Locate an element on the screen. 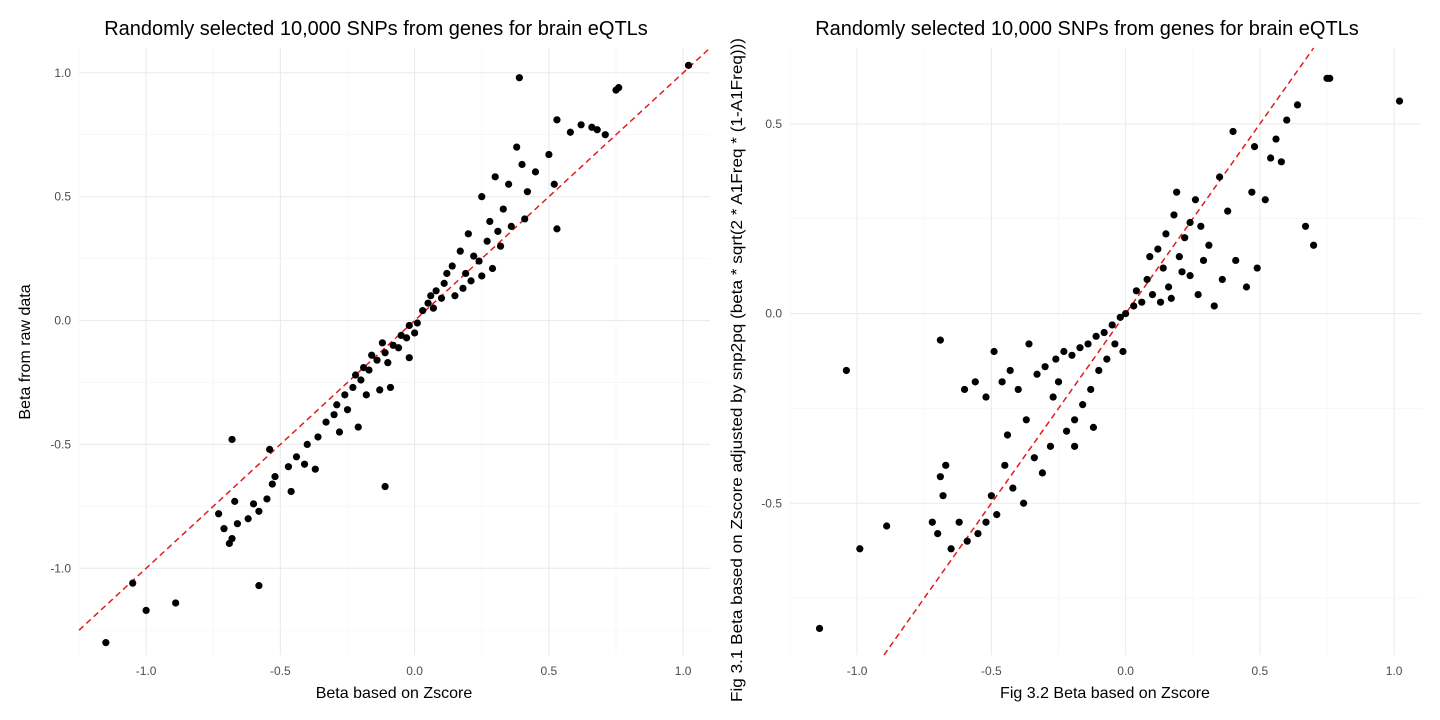 The width and height of the screenshot is (1440, 720). x-tick-label: -0.5 is located at coordinates (991, 671).